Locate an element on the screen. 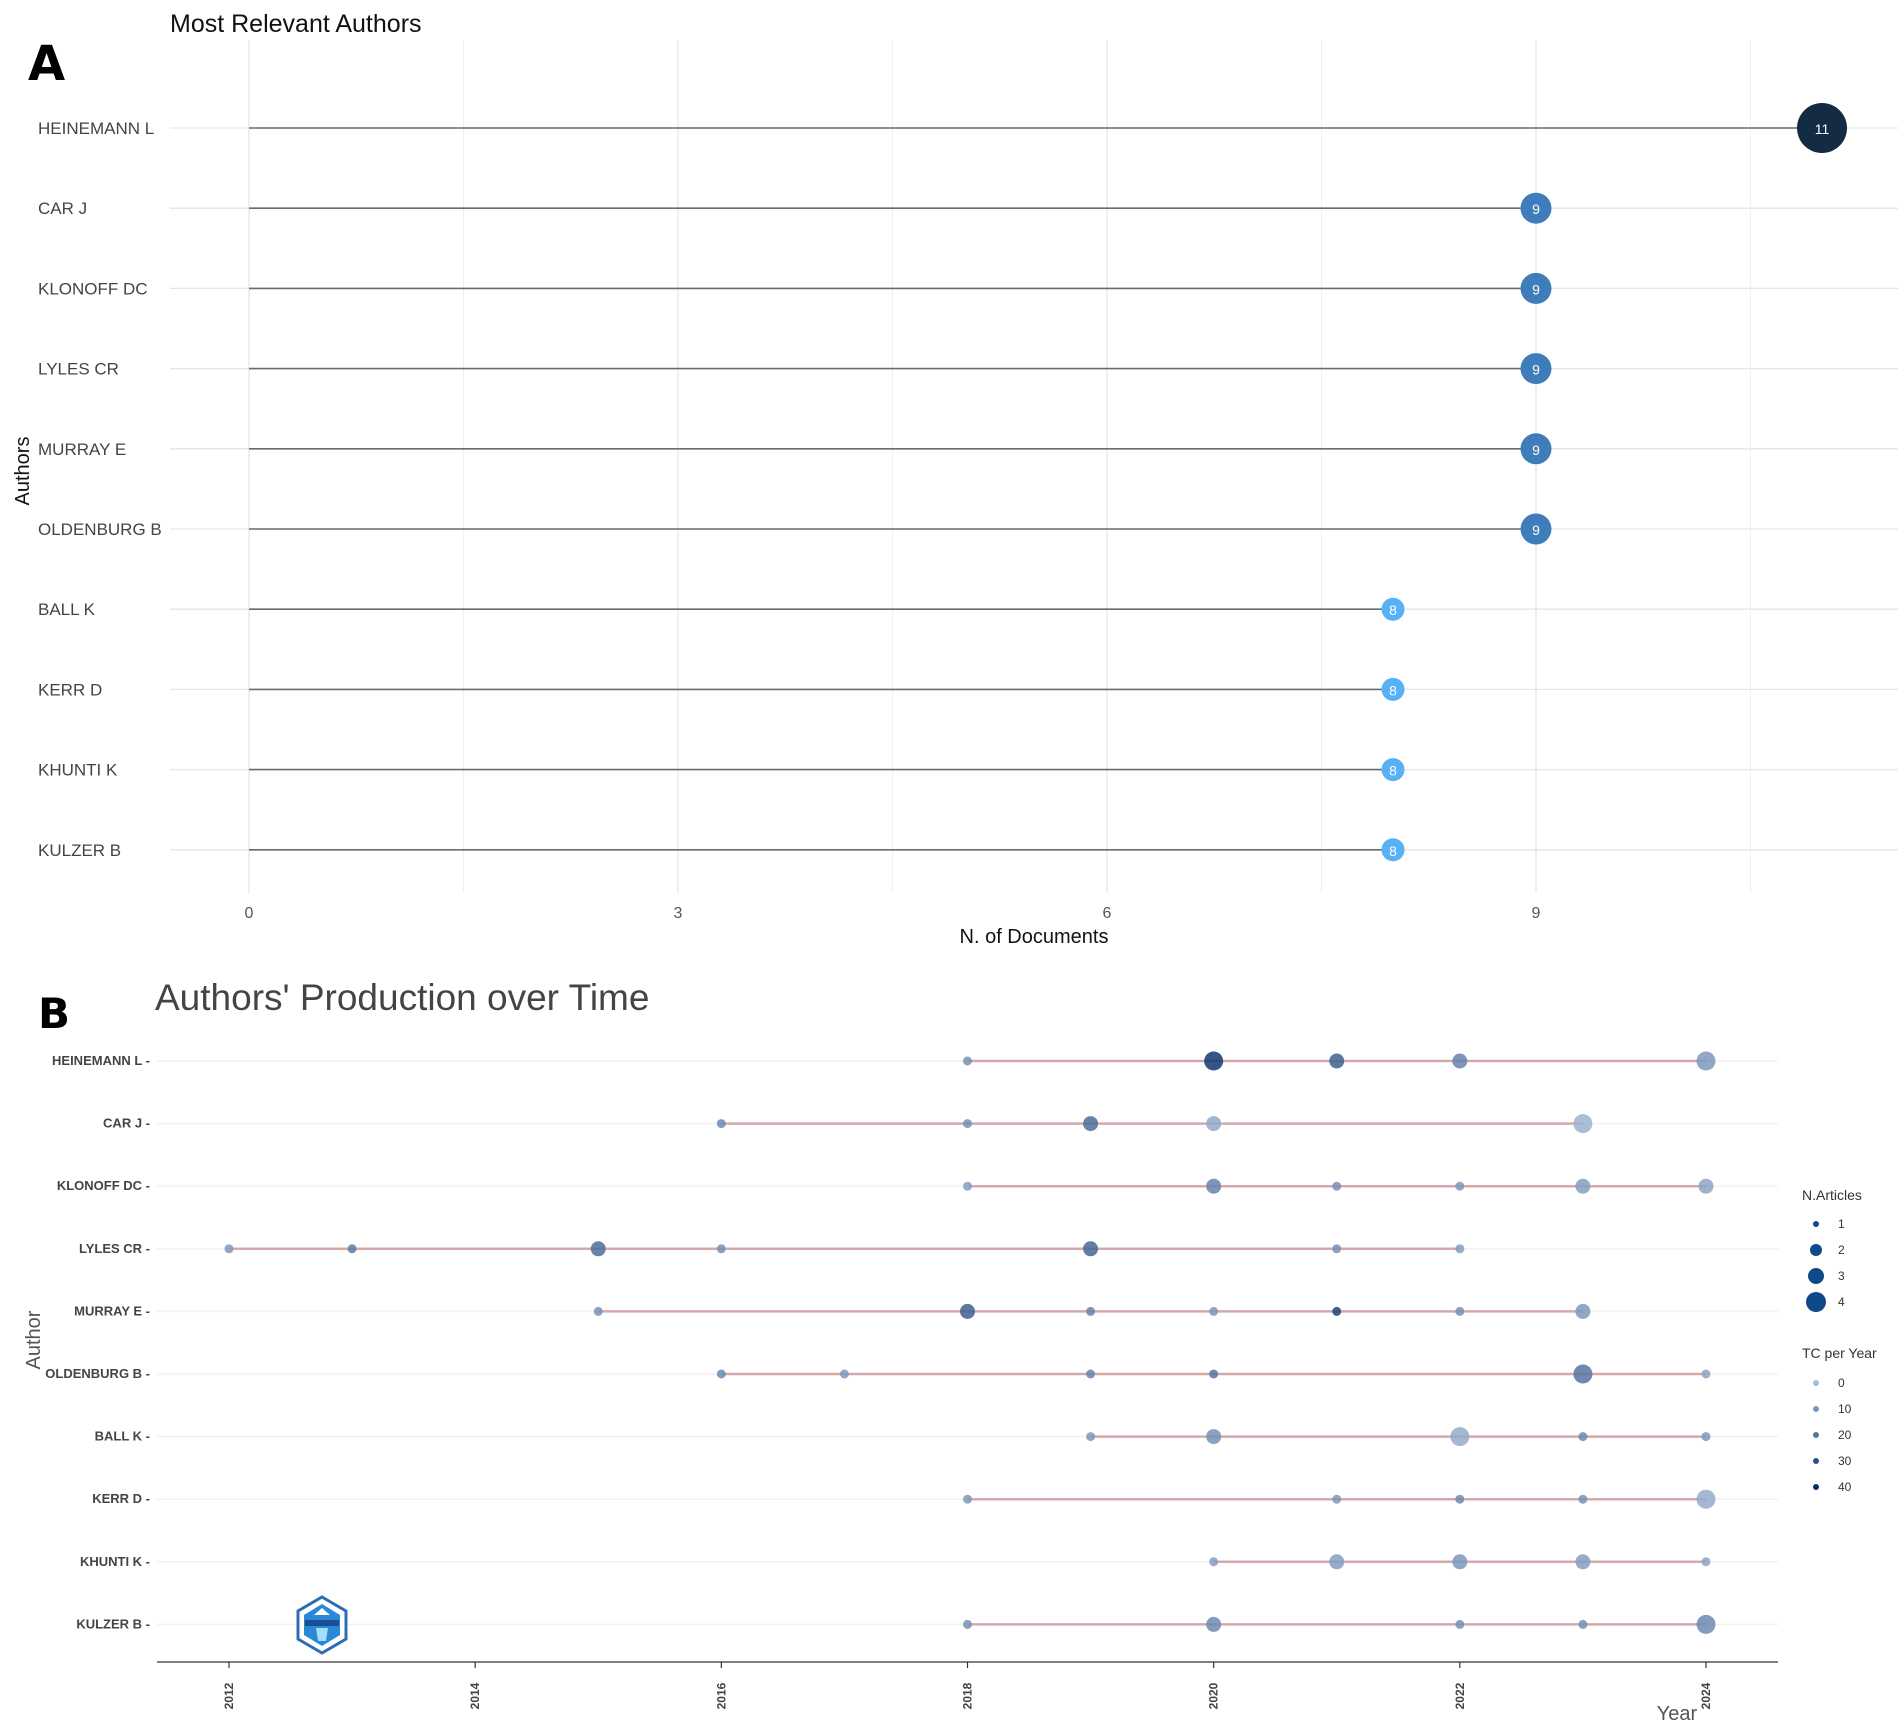 The image size is (1902, 1730). x-tick-label: 2016 is located at coordinates (721, 1695).